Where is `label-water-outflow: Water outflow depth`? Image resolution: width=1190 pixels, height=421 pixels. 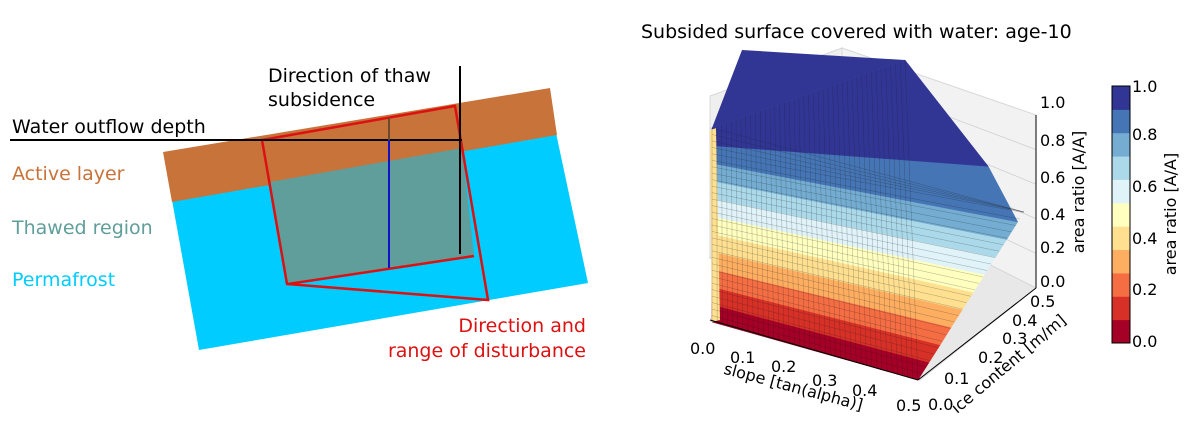
label-water-outflow: Water outflow depth is located at coordinates (109, 127).